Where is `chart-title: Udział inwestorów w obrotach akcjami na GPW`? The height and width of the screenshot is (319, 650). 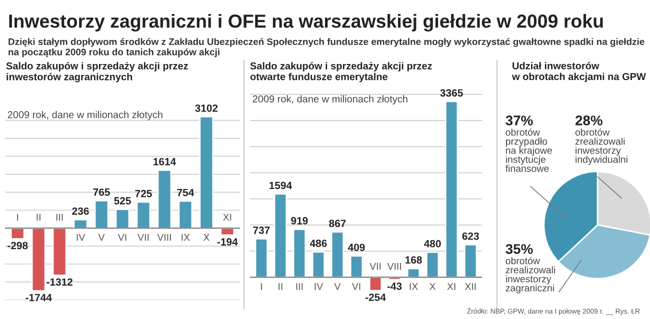
chart-title: Udział inwestorów w obrotach akcjami na GPW is located at coordinates (579, 72).